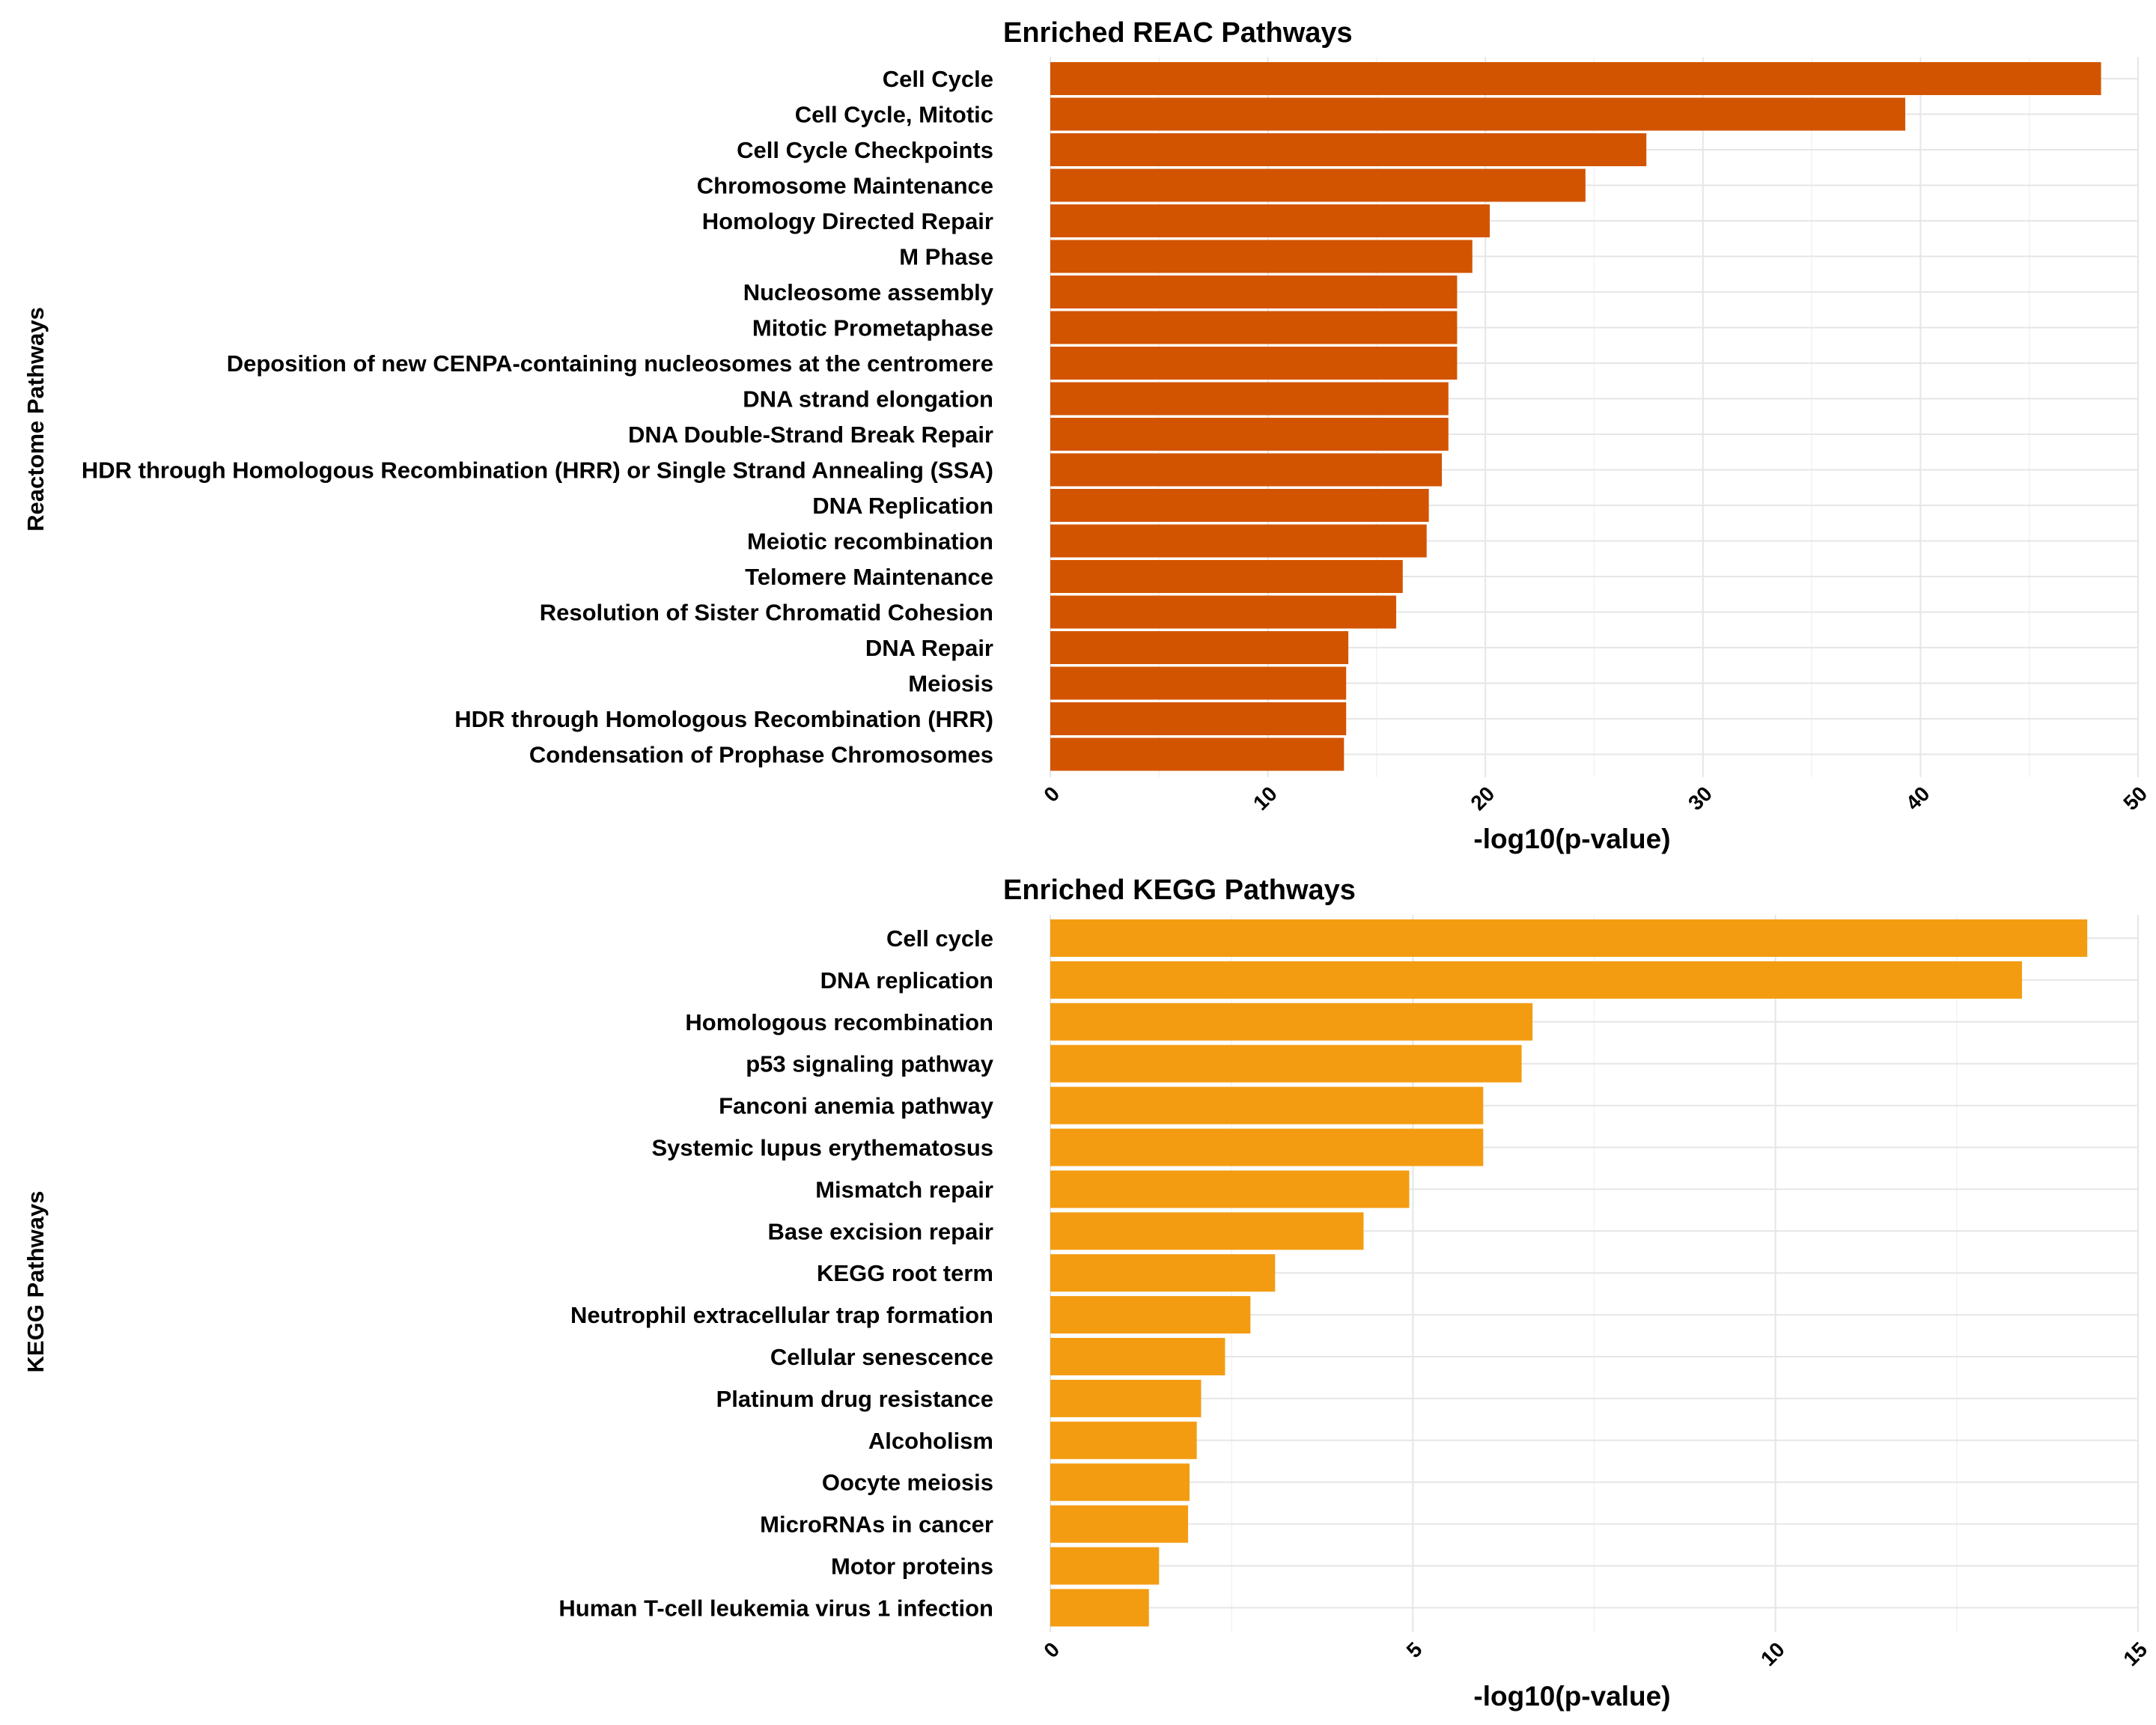 Image resolution: width=2156 pixels, height=1725 pixels. Describe the element at coordinates (865, 150) in the screenshot. I see `reac-category-label: Cell Cycle Checkpoints` at that location.